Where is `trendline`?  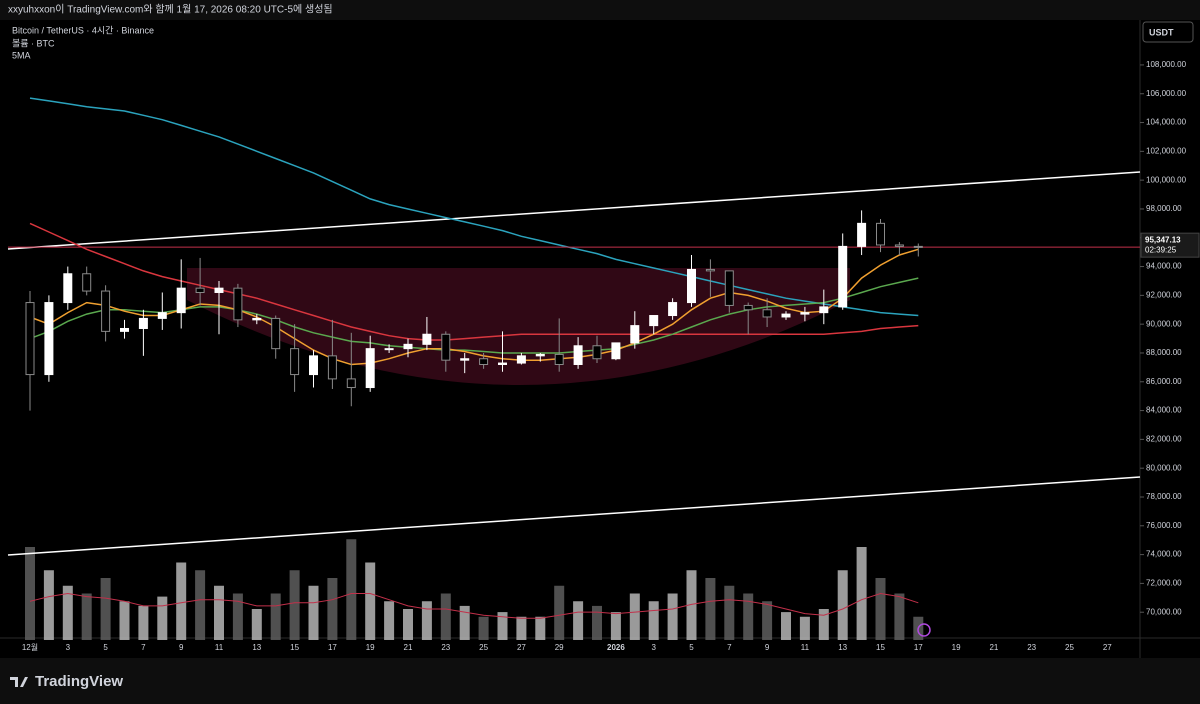
trendline is located at coordinates (574, 516).